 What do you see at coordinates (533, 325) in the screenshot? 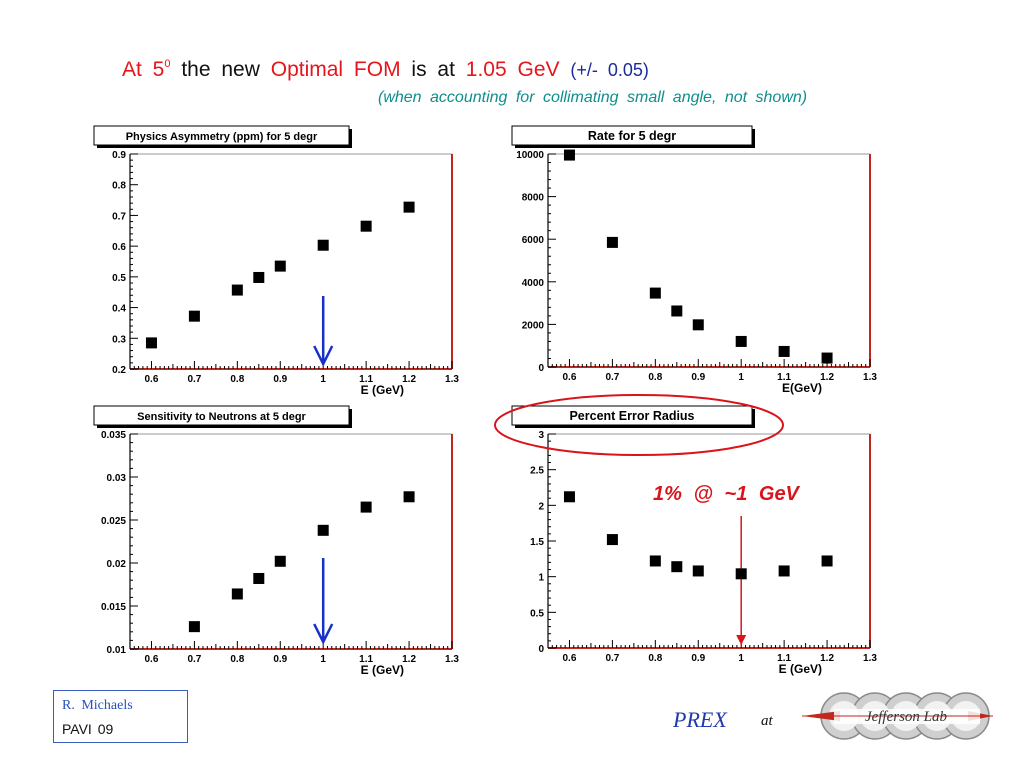
I see `y-tick-label: 2000` at bounding box center [533, 325].